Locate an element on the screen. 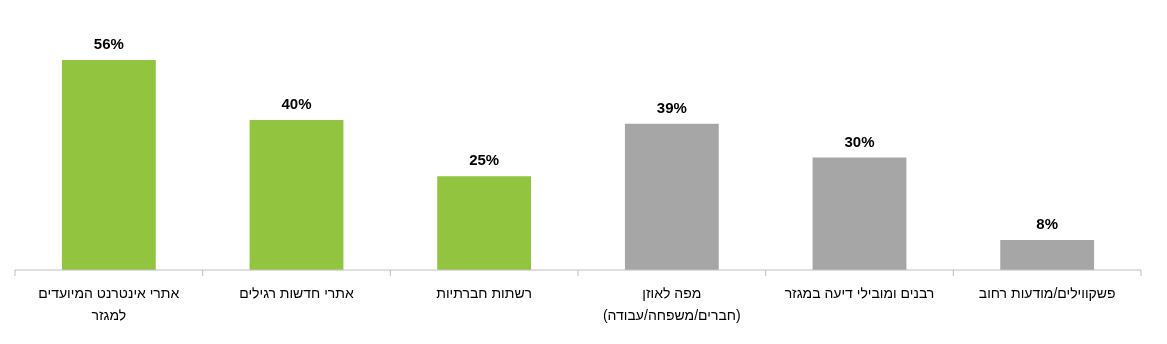  x-tick-label: אתרי אינטרנט המיועדים למגזר is located at coordinates (109, 304).